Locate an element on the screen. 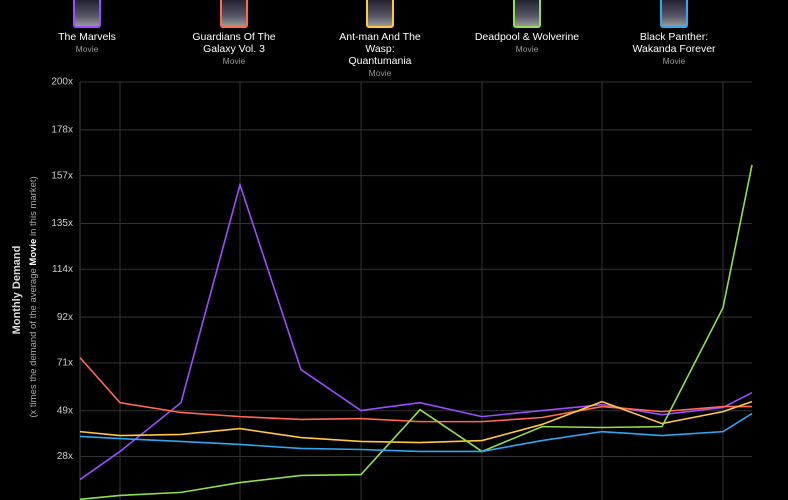  y-tick-label: 200x is located at coordinates (62, 82).